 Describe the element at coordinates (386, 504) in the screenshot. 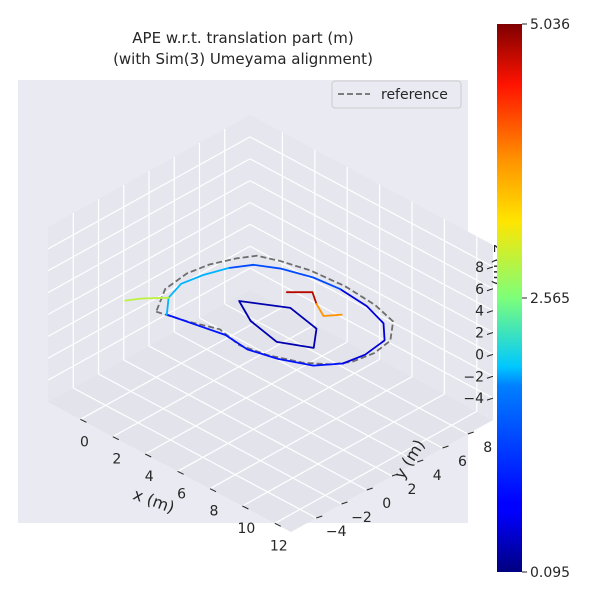

I see `y-tick-label: 0` at that location.